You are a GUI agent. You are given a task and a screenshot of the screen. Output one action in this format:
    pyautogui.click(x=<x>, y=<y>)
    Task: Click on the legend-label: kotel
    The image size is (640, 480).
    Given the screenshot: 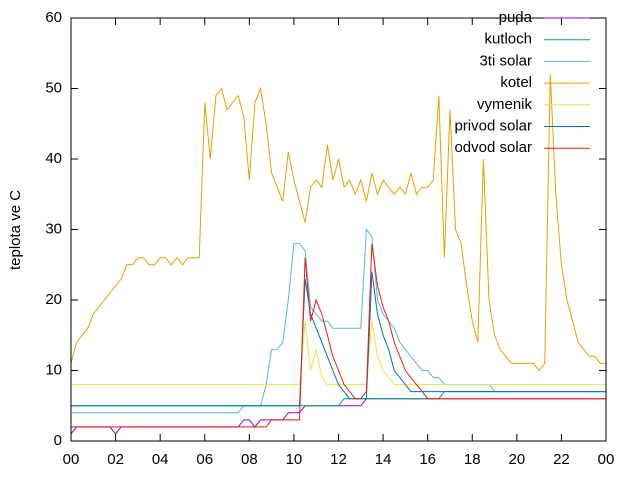 What is the action you would take?
    pyautogui.click(x=516, y=82)
    